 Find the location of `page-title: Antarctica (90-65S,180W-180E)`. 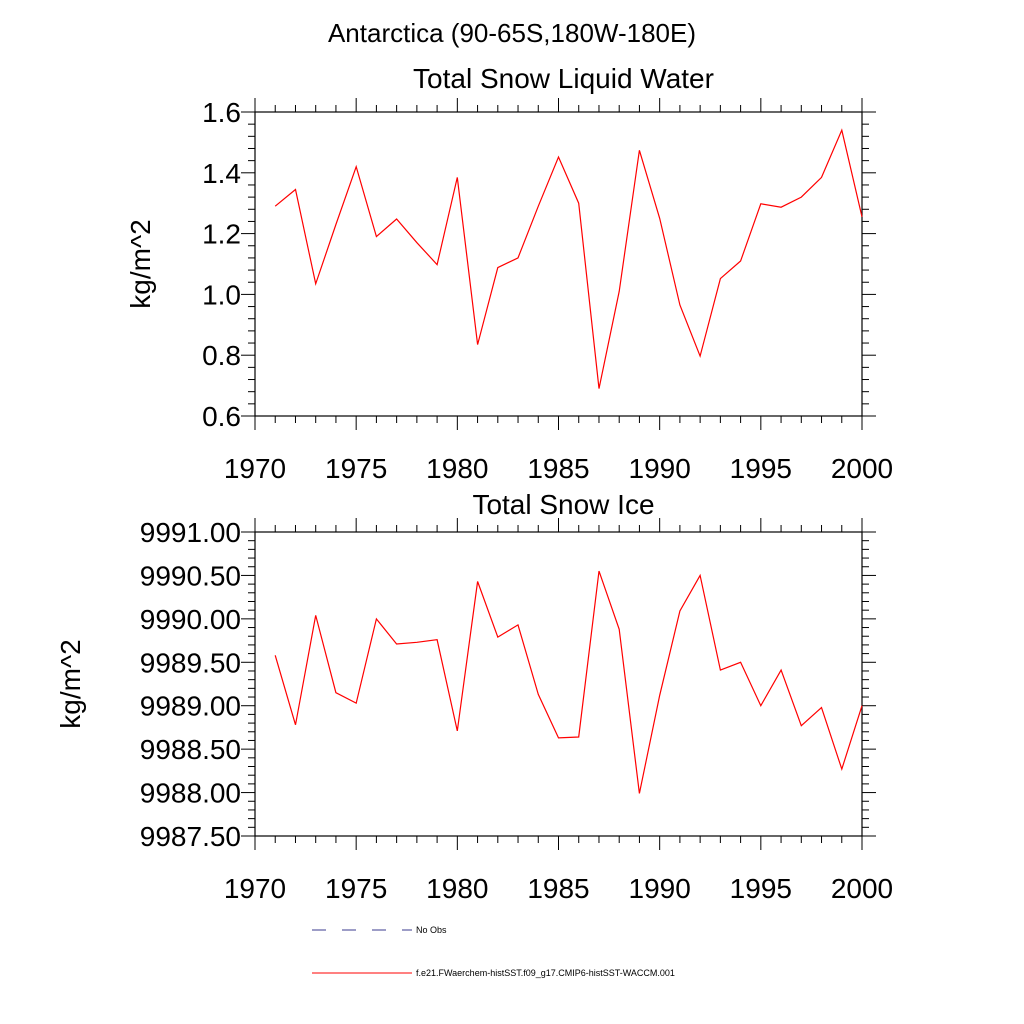

page-title: Antarctica (90-65S,180W-180E) is located at coordinates (512, 33).